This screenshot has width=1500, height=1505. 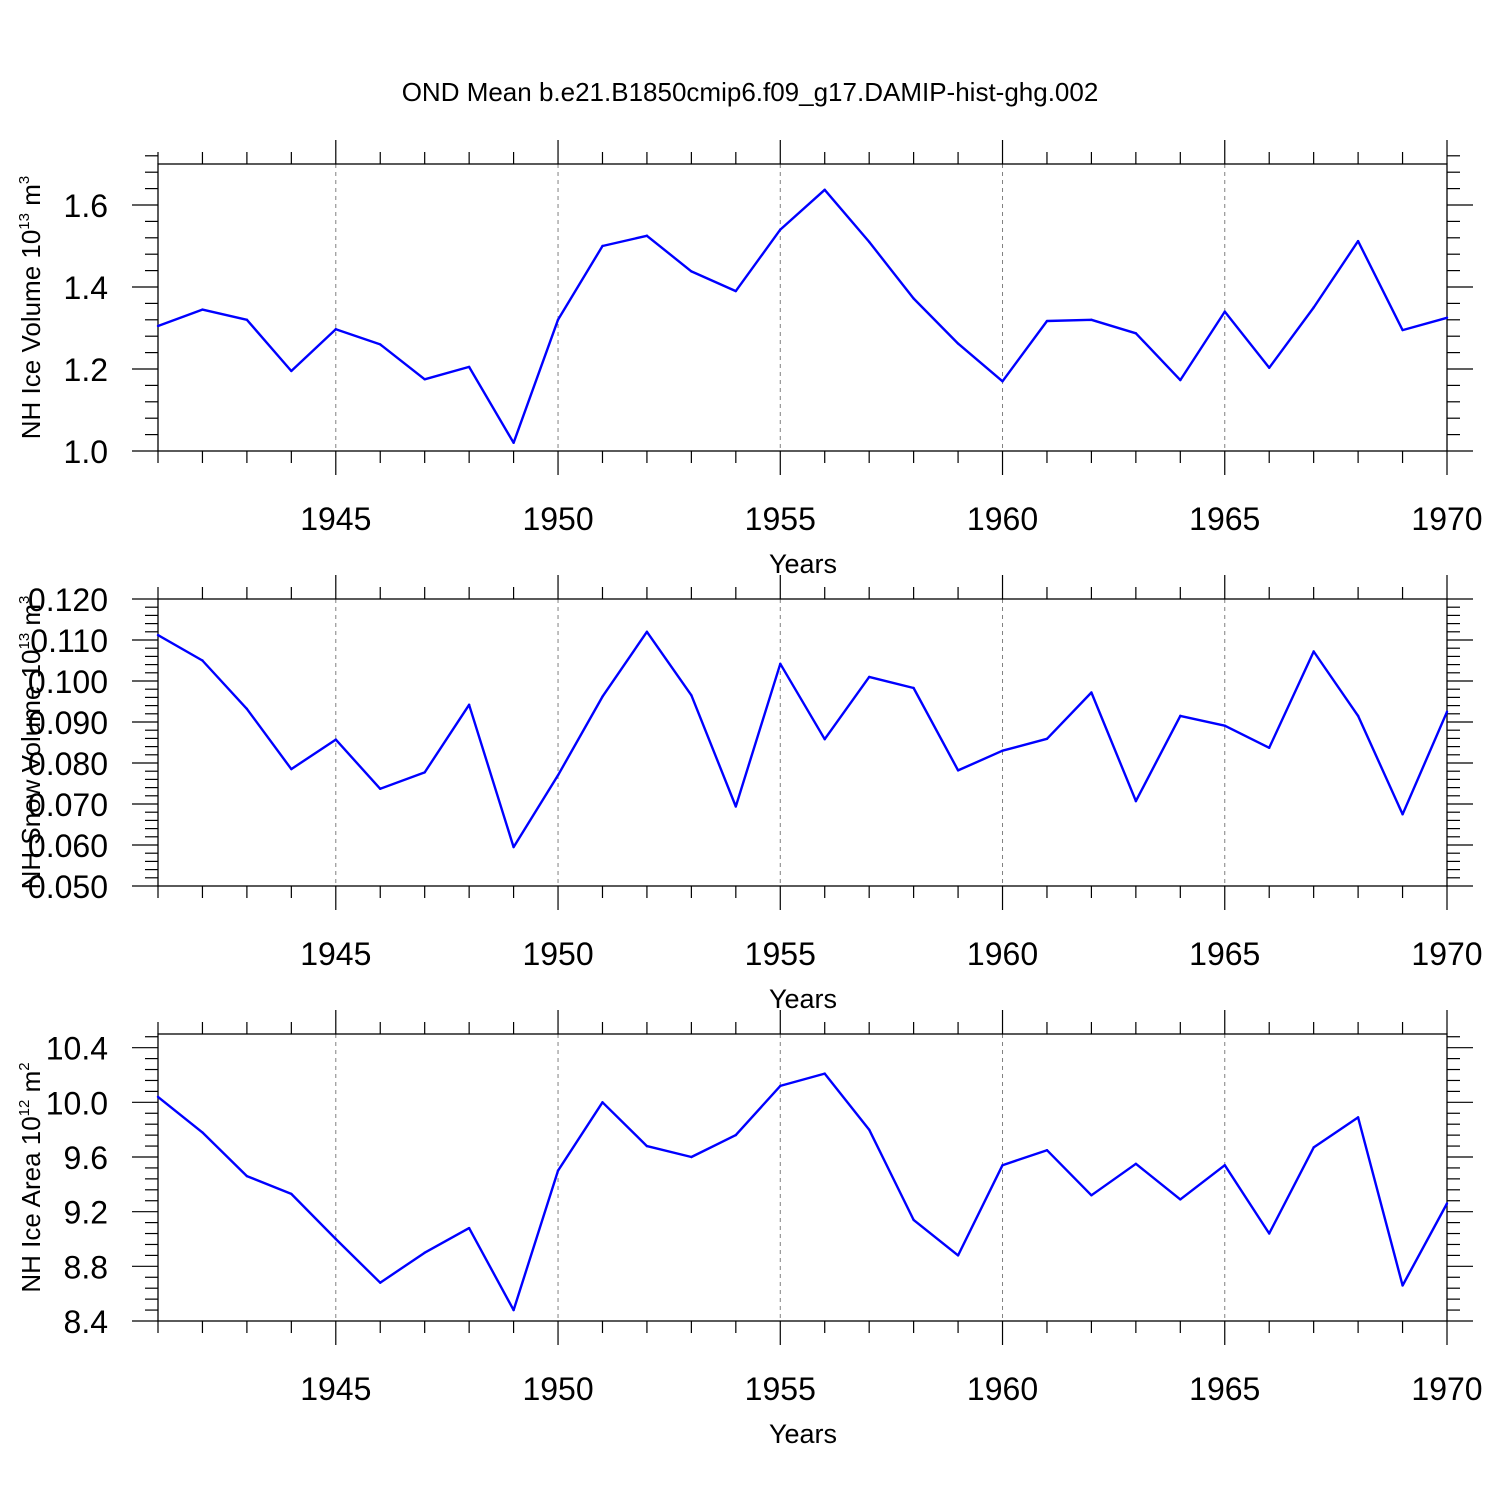 I want to click on y-tick-label: 0.050, so click(x=68, y=887).